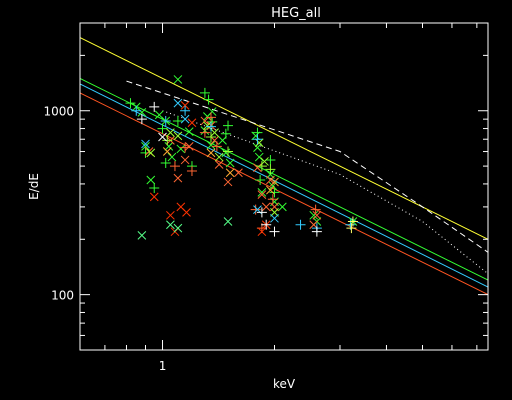 This screenshot has height=400, width=512. What do you see at coordinates (284, 384) in the screenshot?
I see `x-axis-label: keV` at bounding box center [284, 384].